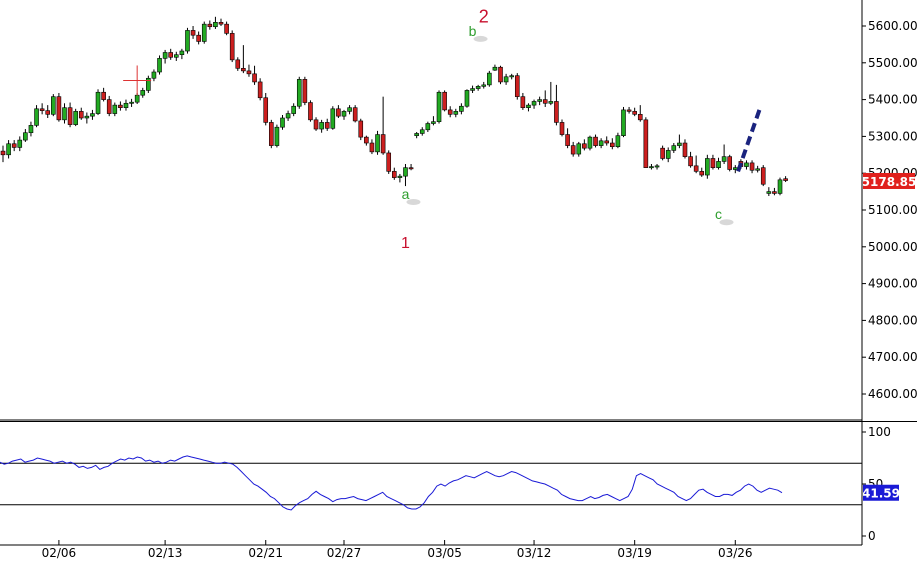 The width and height of the screenshot is (917, 563). I want to click on price-tick-label: 5500.00, so click(892, 63).